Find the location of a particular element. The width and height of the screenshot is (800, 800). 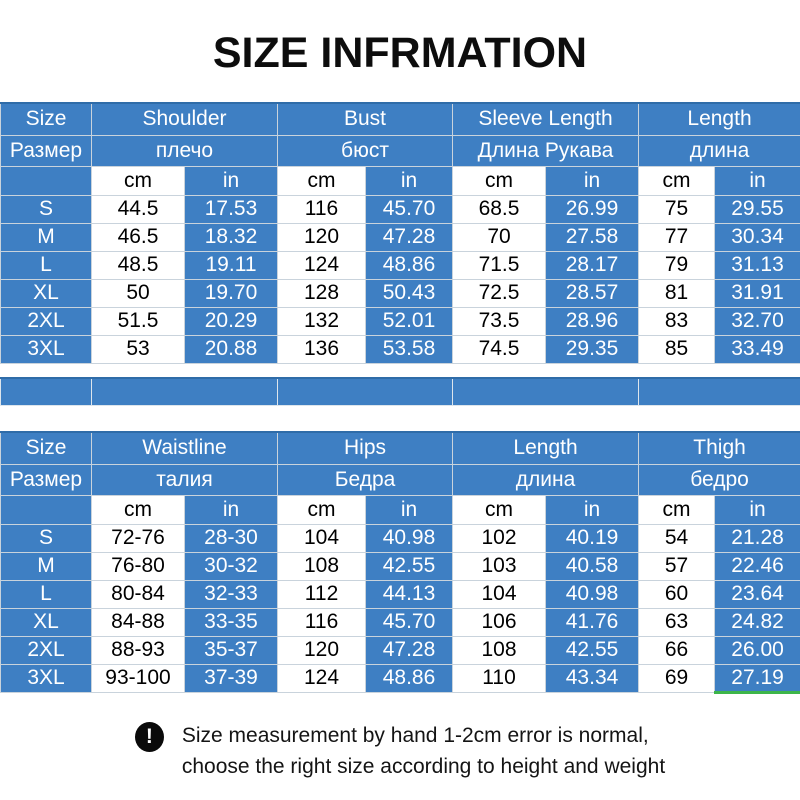

in-value-cell: 20.88 is located at coordinates (231, 349).